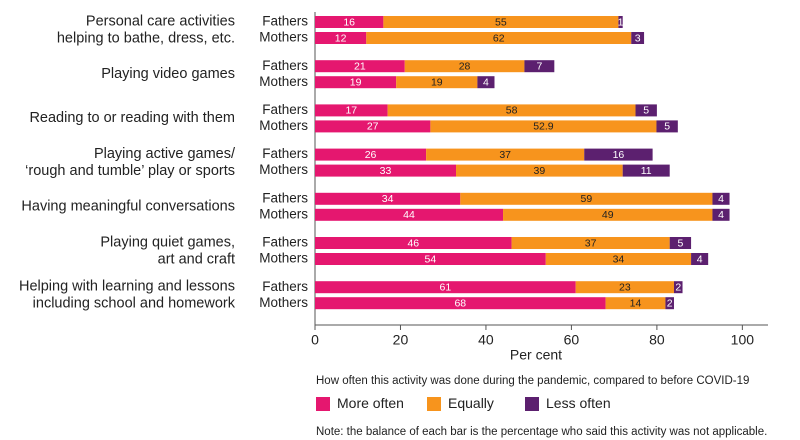 The height and width of the screenshot is (440, 800). Describe the element at coordinates (146, 38) in the screenshot. I see `category-label: helping to bathe, dress, etc.` at that location.